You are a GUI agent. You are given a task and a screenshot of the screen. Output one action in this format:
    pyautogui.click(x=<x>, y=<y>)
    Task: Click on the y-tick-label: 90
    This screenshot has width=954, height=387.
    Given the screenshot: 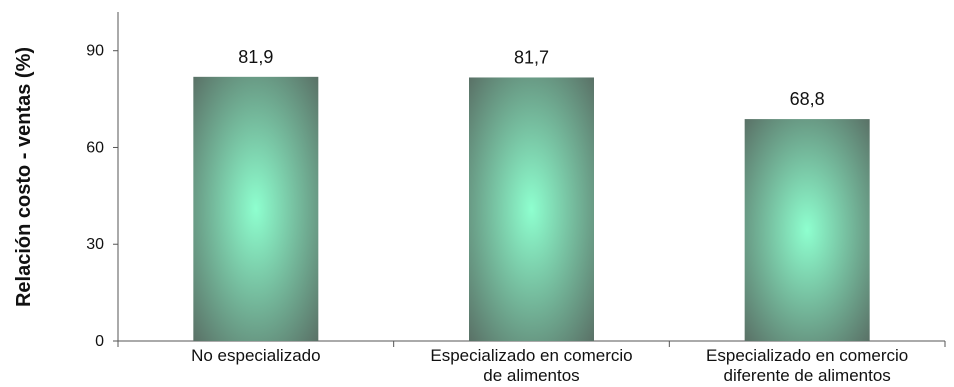 What is the action you would take?
    pyautogui.click(x=95, y=51)
    